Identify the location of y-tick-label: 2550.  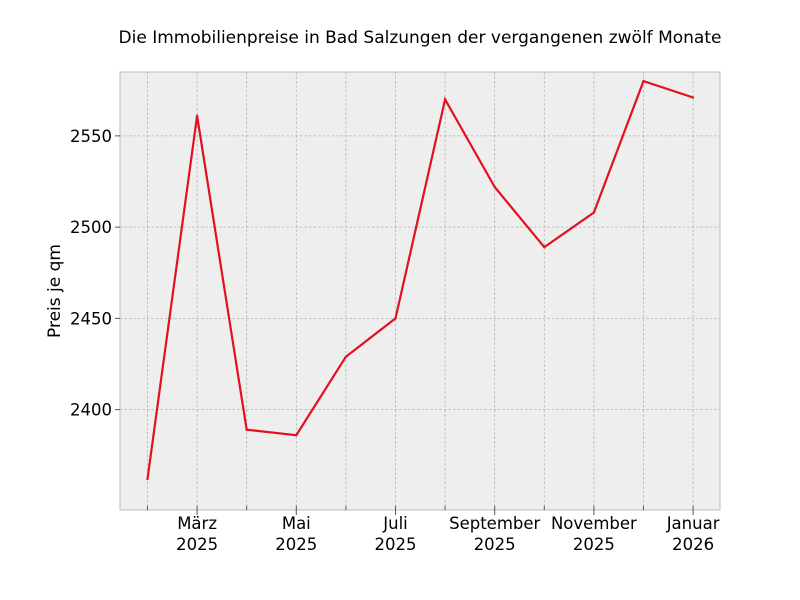
(91, 136).